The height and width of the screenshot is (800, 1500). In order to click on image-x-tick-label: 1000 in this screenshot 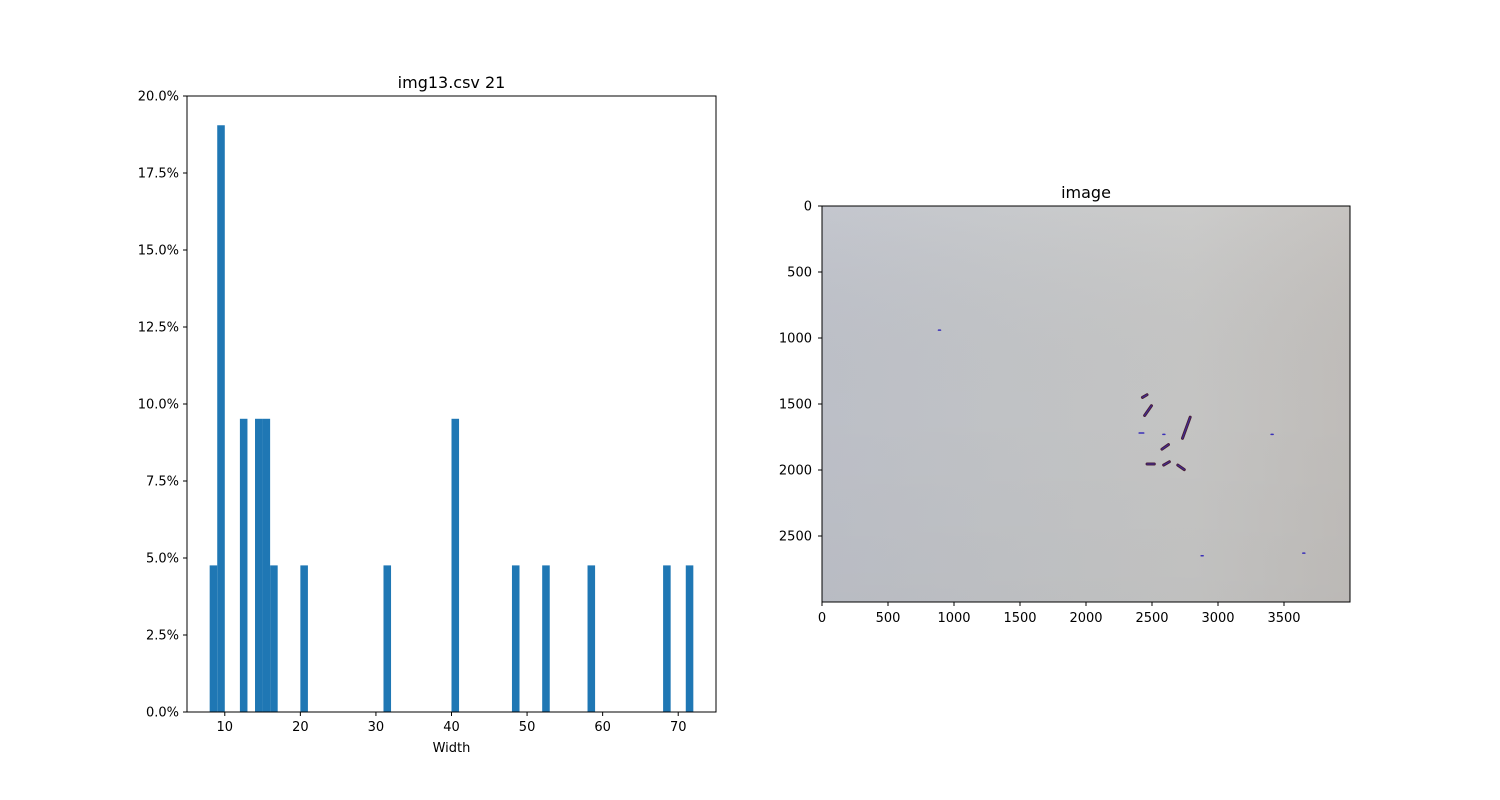, I will do `click(953, 618)`.